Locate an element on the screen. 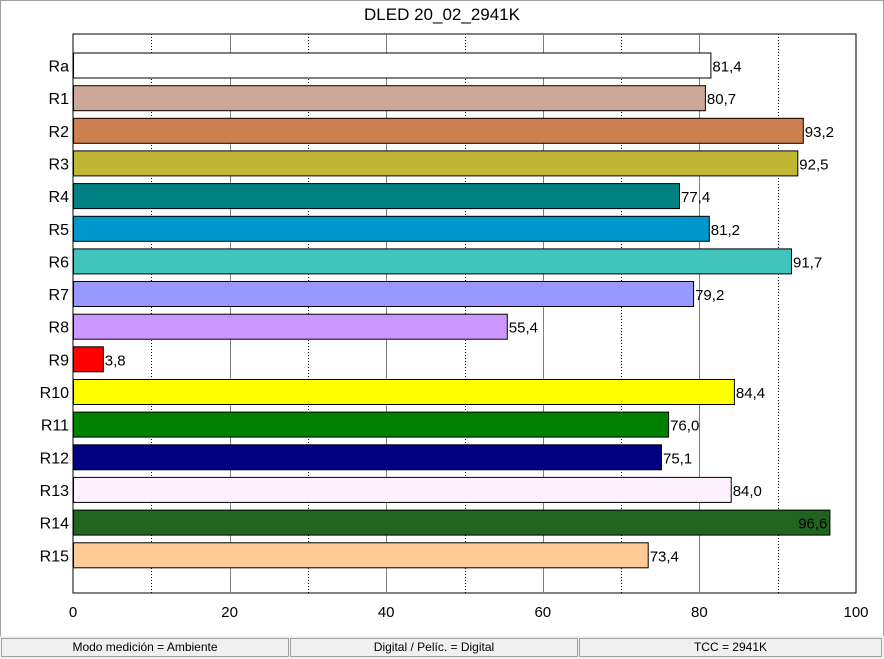 The image size is (884, 659). bar-R2 is located at coordinates (438, 130).